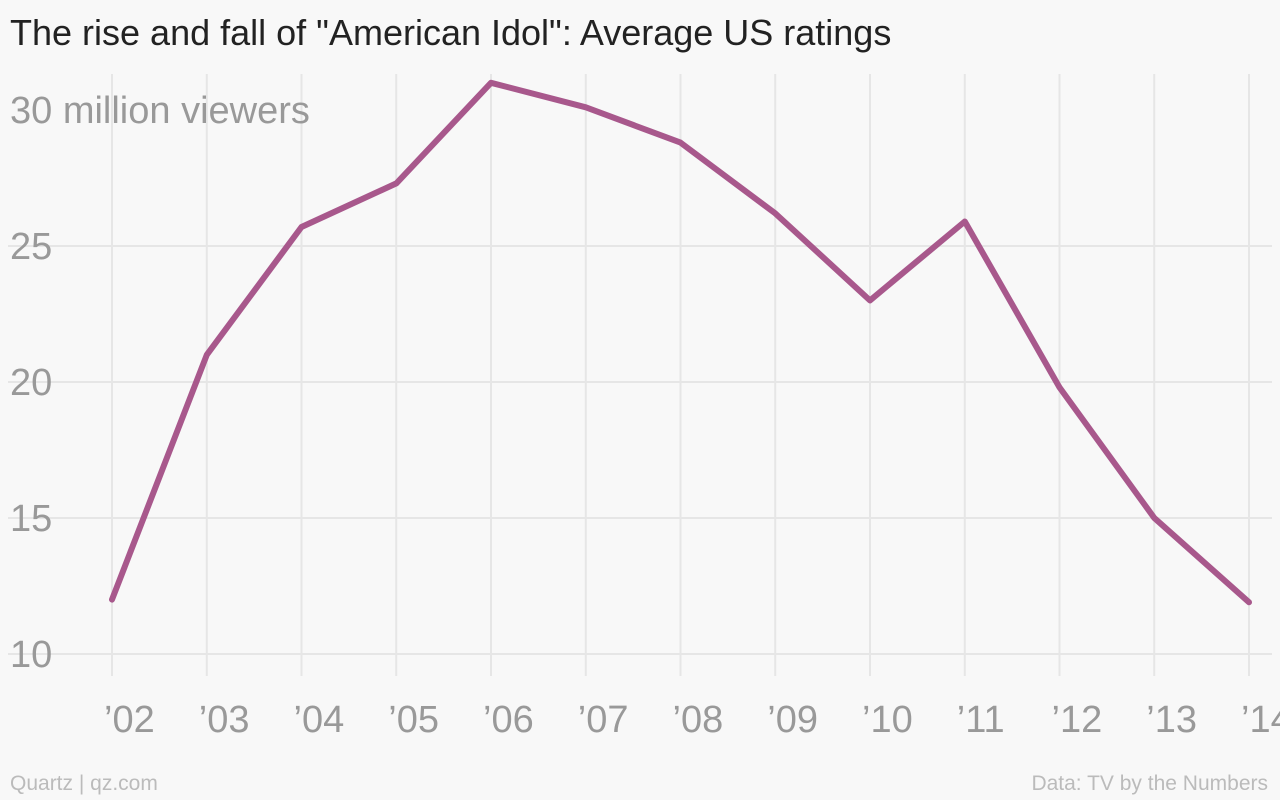 The width and height of the screenshot is (1280, 800). Describe the element at coordinates (981, 720) in the screenshot. I see `x-tick-label: ’11` at that location.